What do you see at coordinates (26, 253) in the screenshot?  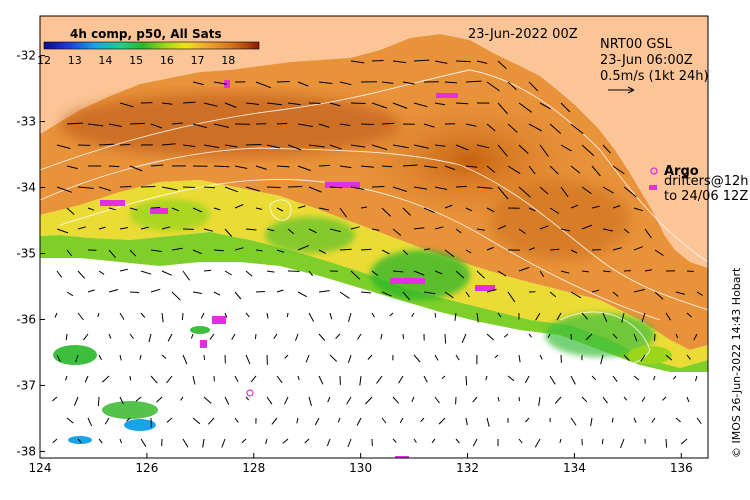 I see `y-tick-label: -35` at bounding box center [26, 253].